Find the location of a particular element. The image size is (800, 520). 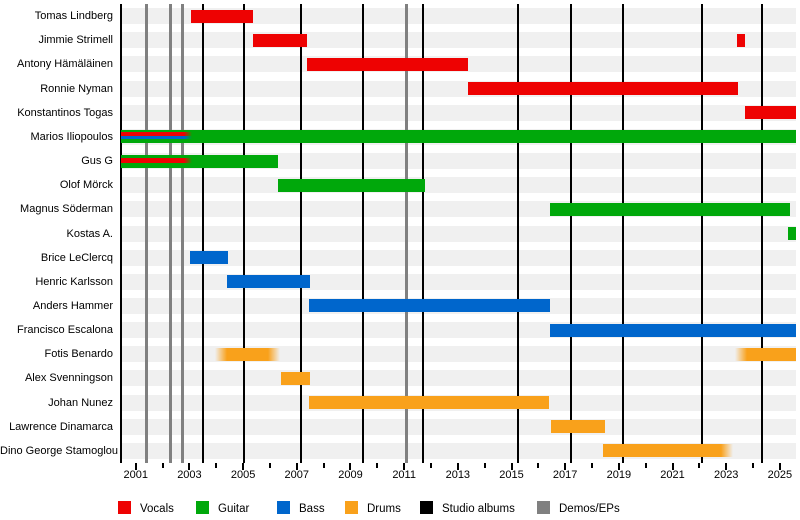

legend-swatch-demos-eps-icon is located at coordinates (543, 507).